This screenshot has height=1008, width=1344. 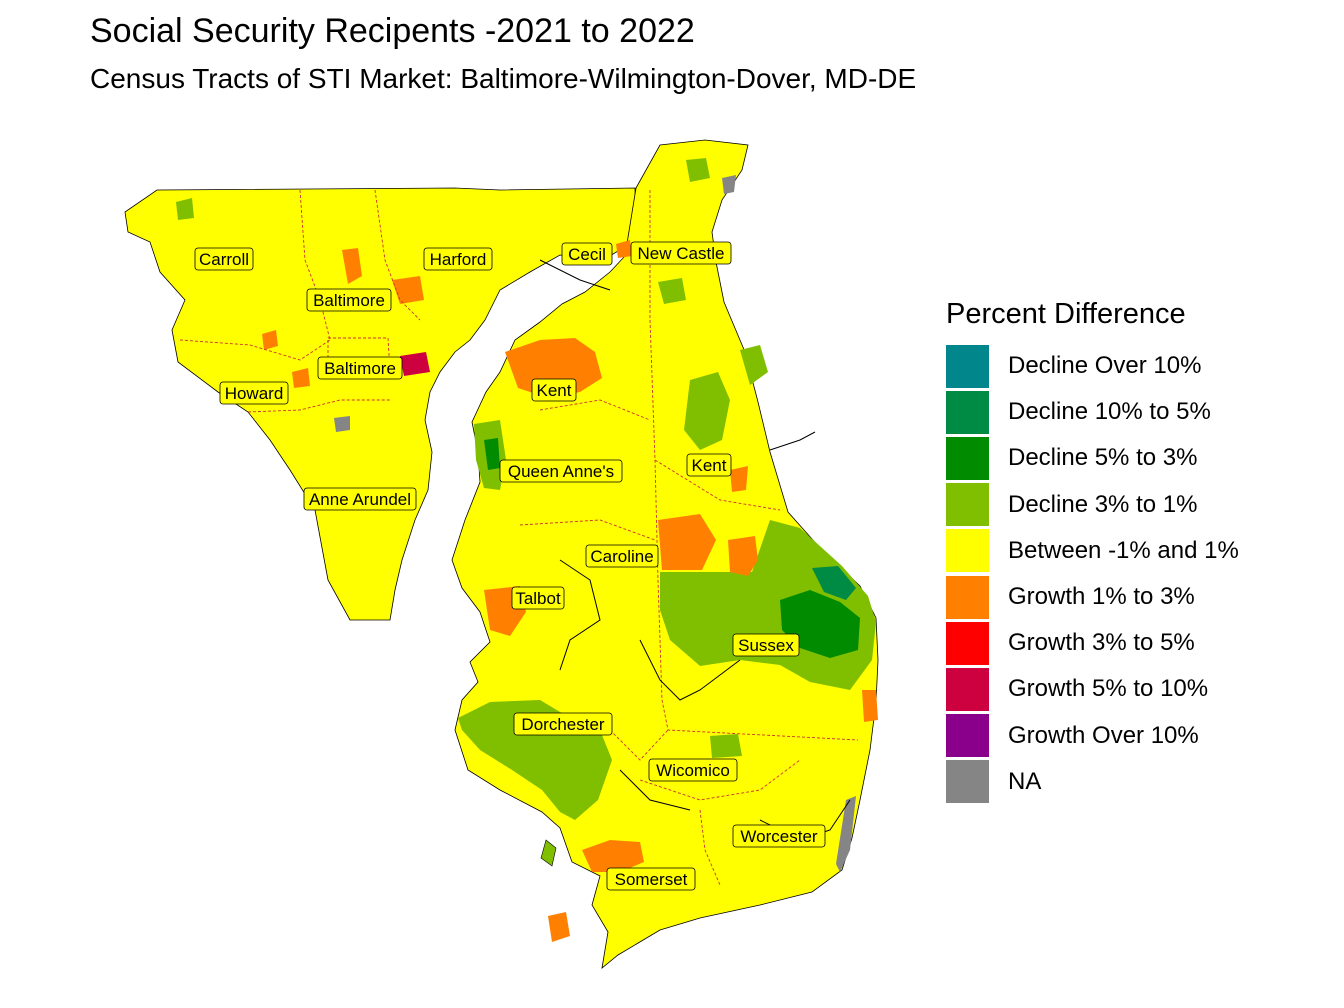 I want to click on legend-item: Growth 1% to 3%, so click(x=1092, y=597).